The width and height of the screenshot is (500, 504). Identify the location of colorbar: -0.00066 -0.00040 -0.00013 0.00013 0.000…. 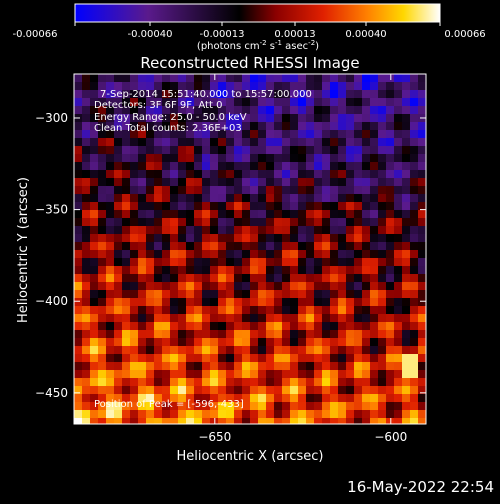
(249, 27).